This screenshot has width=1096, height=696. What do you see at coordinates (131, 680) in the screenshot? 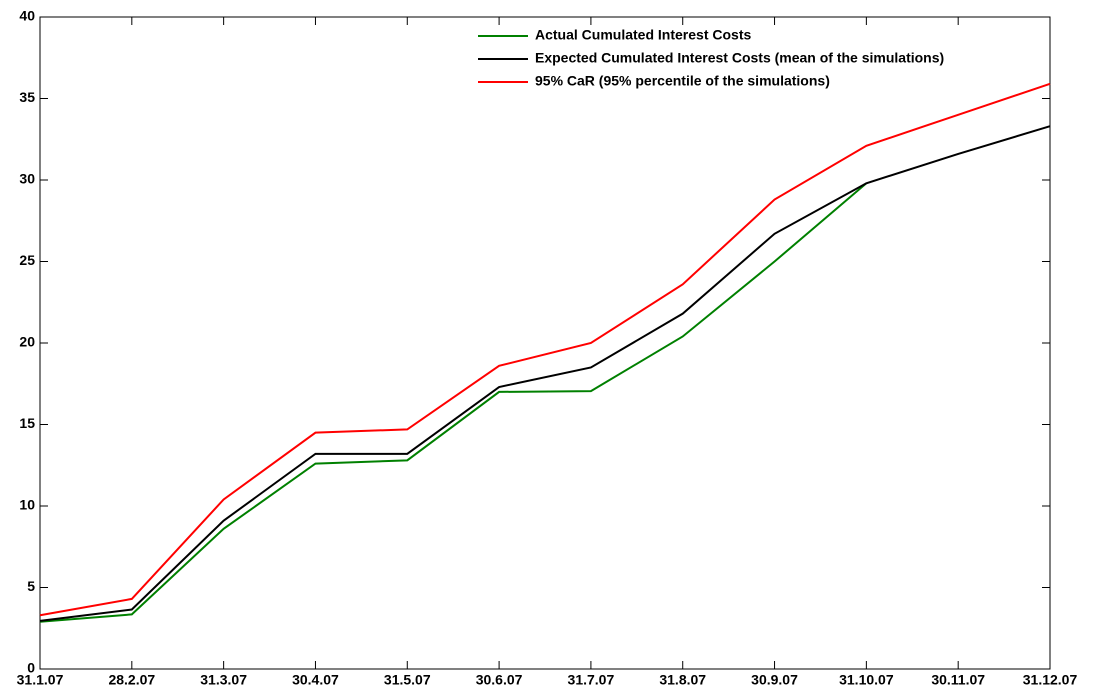
I see `x-tick-label: 28.2.07` at bounding box center [131, 680].